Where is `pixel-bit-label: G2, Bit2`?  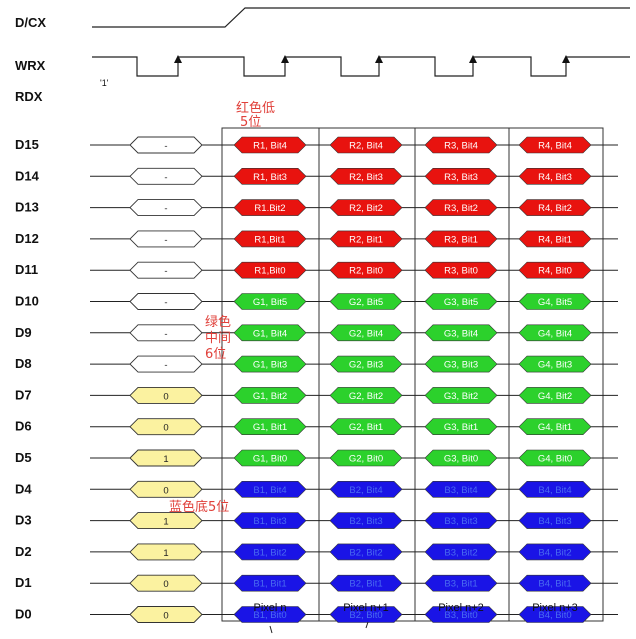
pixel-bit-label: G2, Bit2 is located at coordinates (366, 396).